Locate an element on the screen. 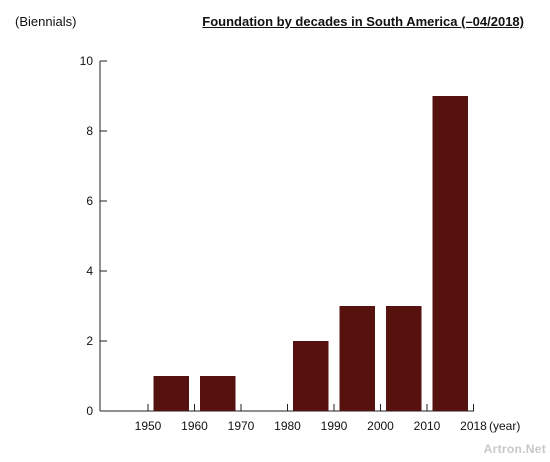  y-tick-label: 8 is located at coordinates (89, 131).